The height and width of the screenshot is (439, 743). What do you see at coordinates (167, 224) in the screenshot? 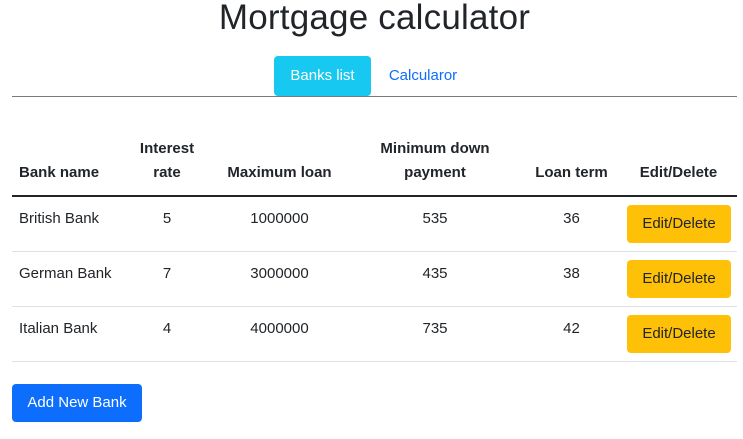
I see `cell-interest-rate: 5` at bounding box center [167, 224].